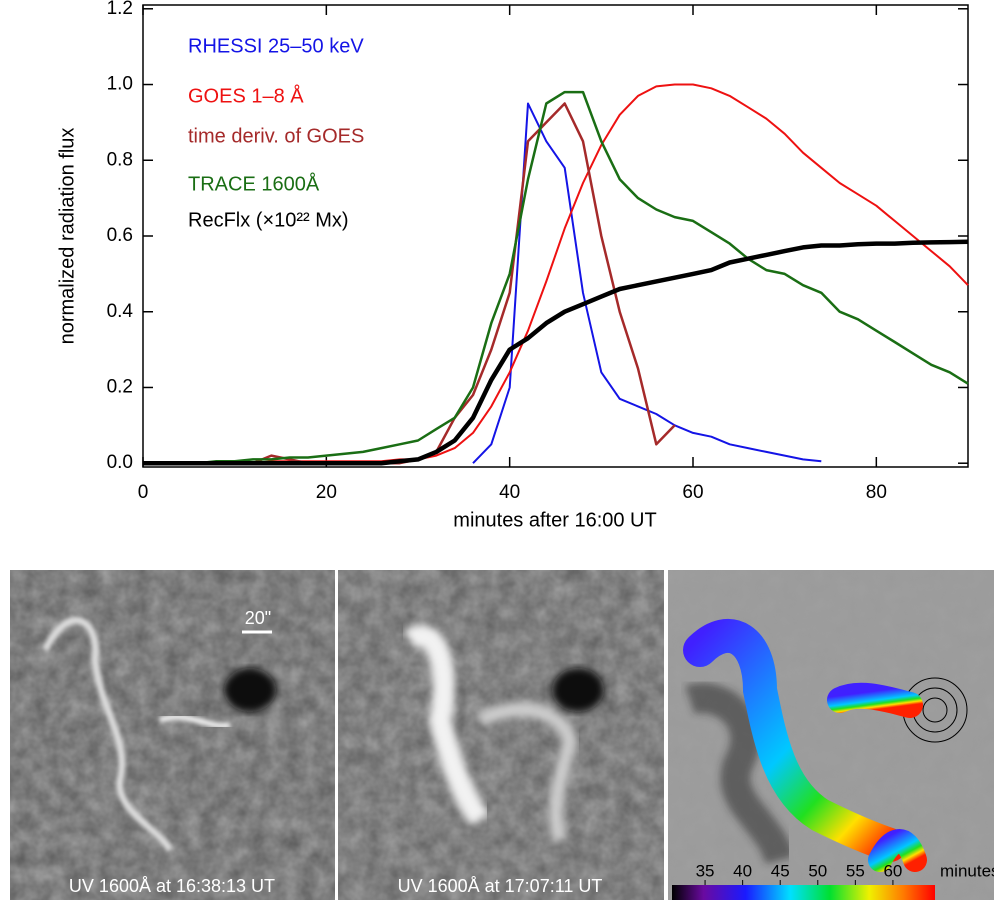 The image size is (994, 900). Describe the element at coordinates (803, 892) in the screenshot. I see `colorbar` at that location.